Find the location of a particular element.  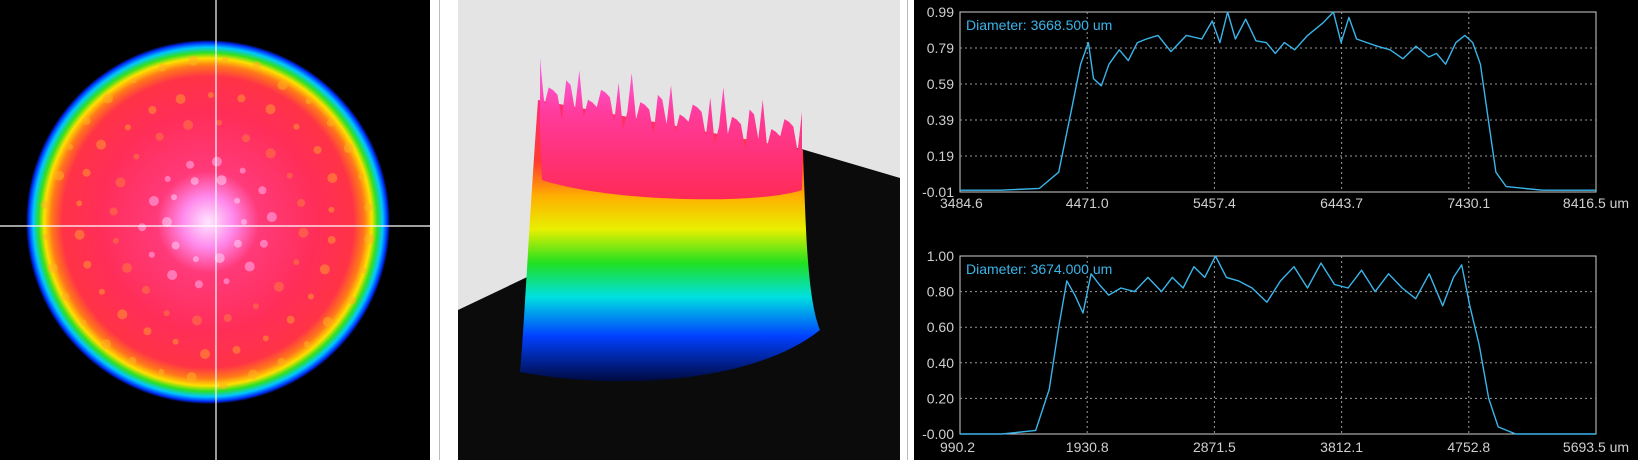

beam-top-surface is located at coordinates (671, 129).